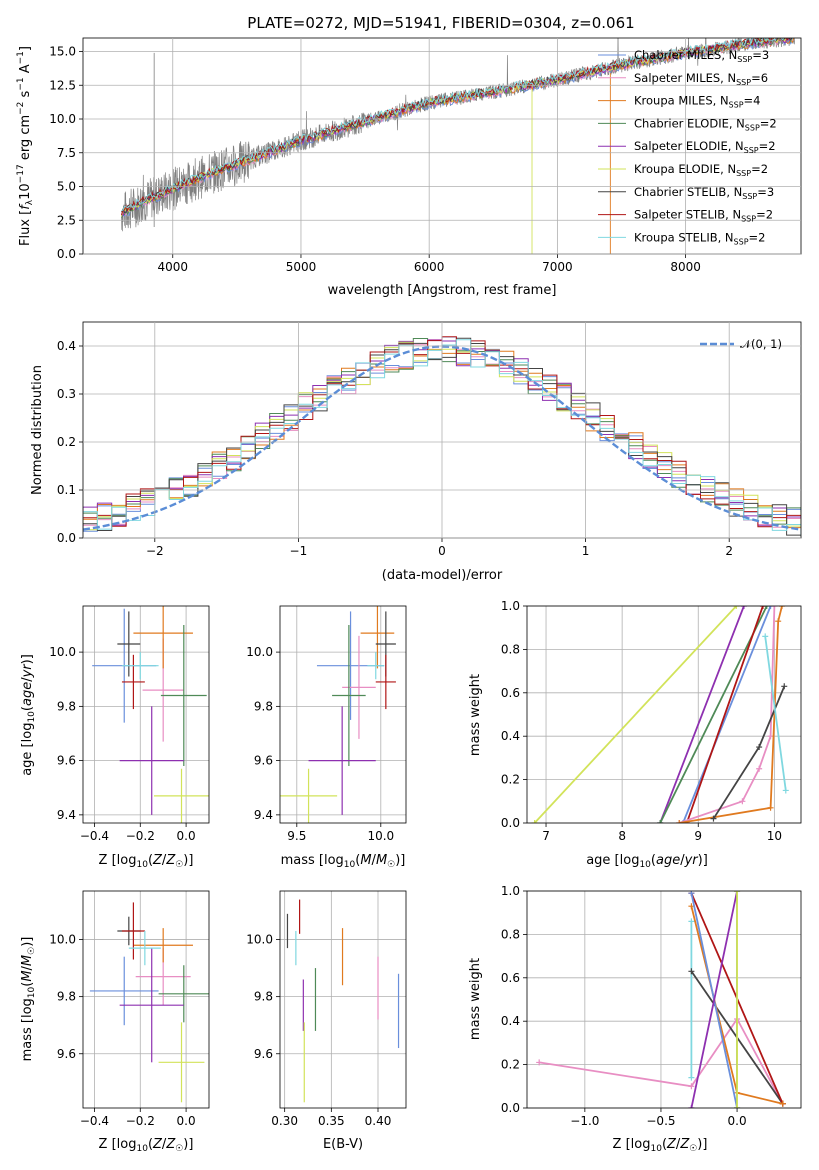  What do you see at coordinates (66, 254) in the screenshot?
I see `spectrum-ytick-label: 0.0` at bounding box center [66, 254].